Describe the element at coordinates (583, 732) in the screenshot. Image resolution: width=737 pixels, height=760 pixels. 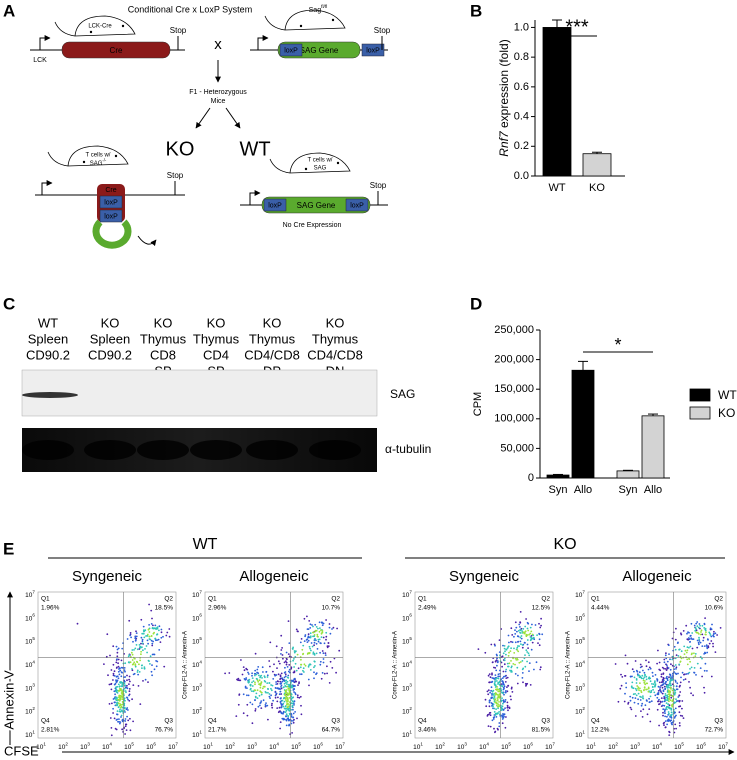
I see `y-tick-label-sup: 1` at that location.